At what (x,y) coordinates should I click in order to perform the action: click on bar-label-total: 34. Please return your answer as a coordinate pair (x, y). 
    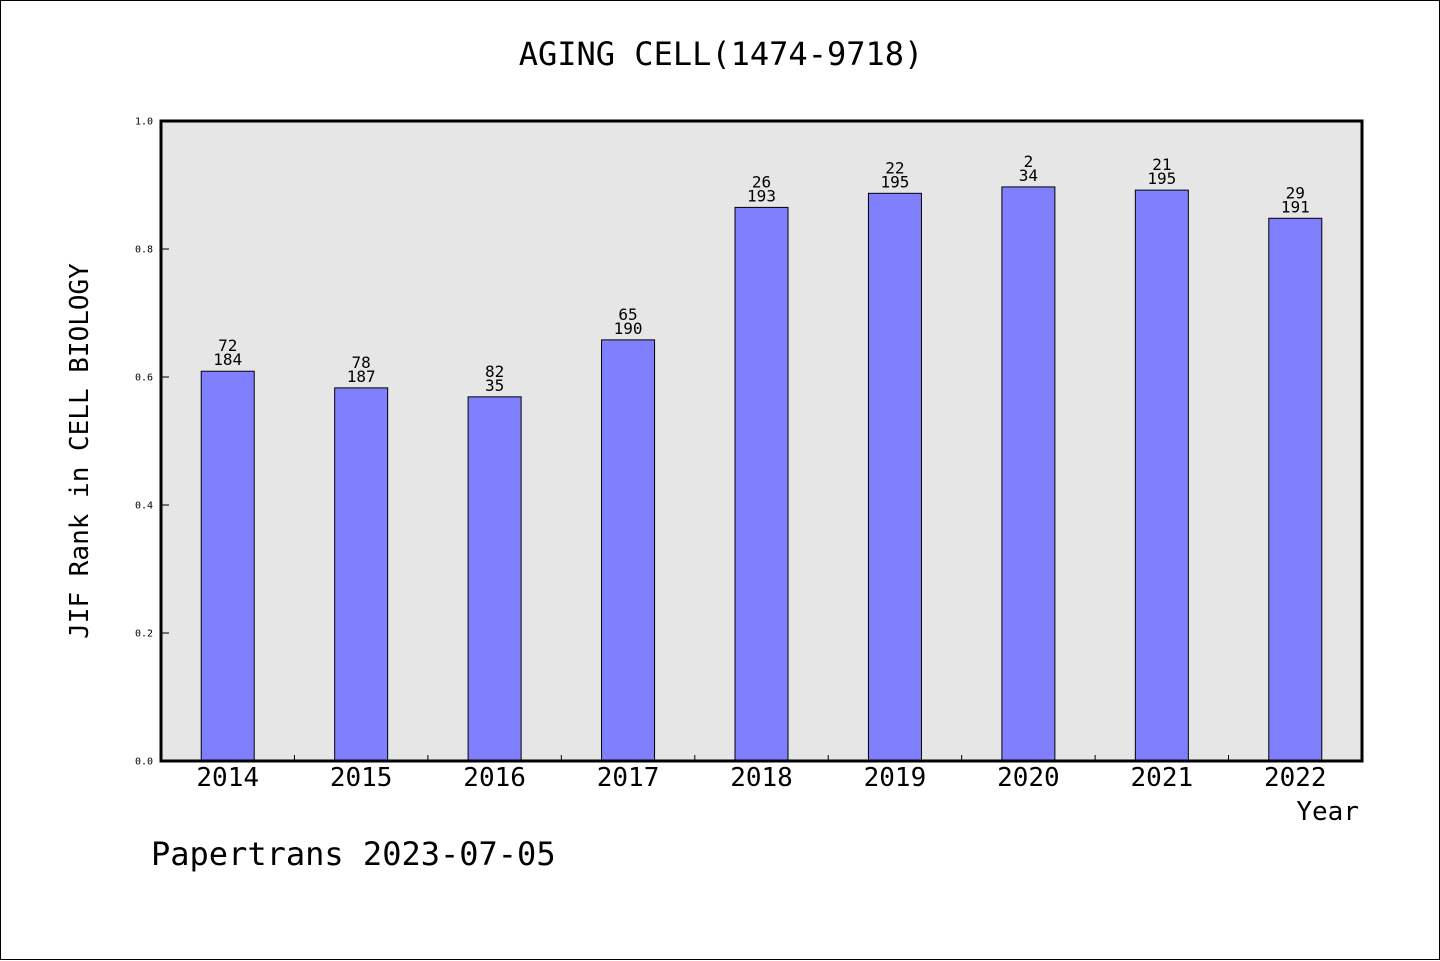
    Looking at the image, I should click on (1028, 175).